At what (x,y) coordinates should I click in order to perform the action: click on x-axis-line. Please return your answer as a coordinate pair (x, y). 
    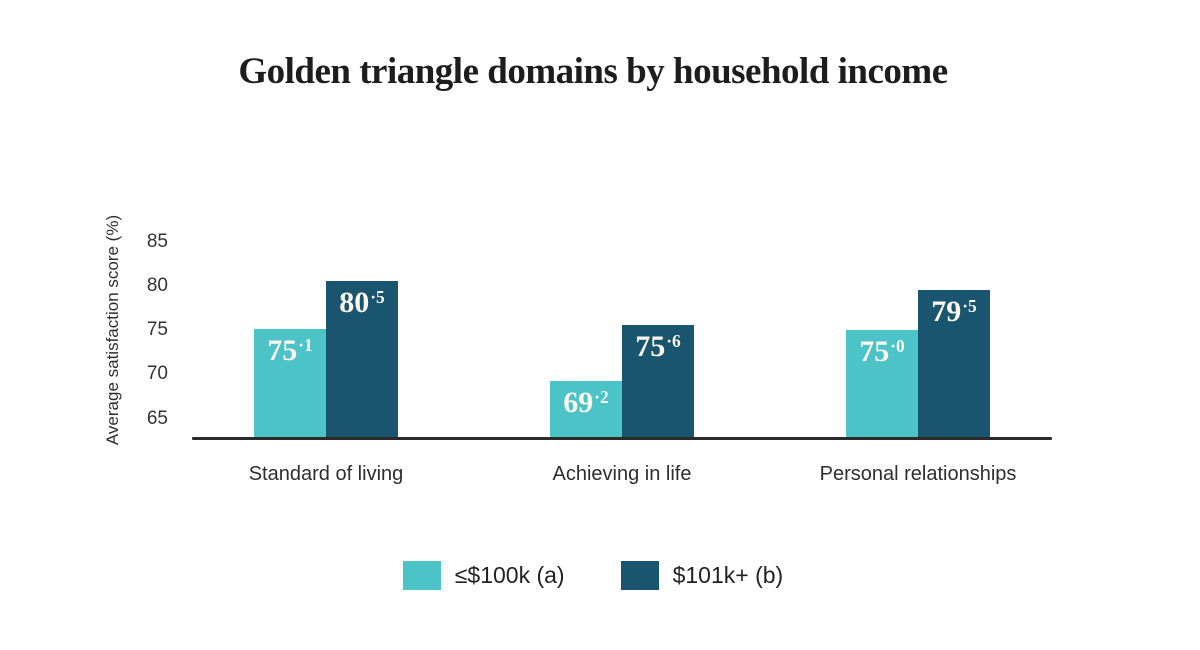
    Looking at the image, I should click on (622, 438).